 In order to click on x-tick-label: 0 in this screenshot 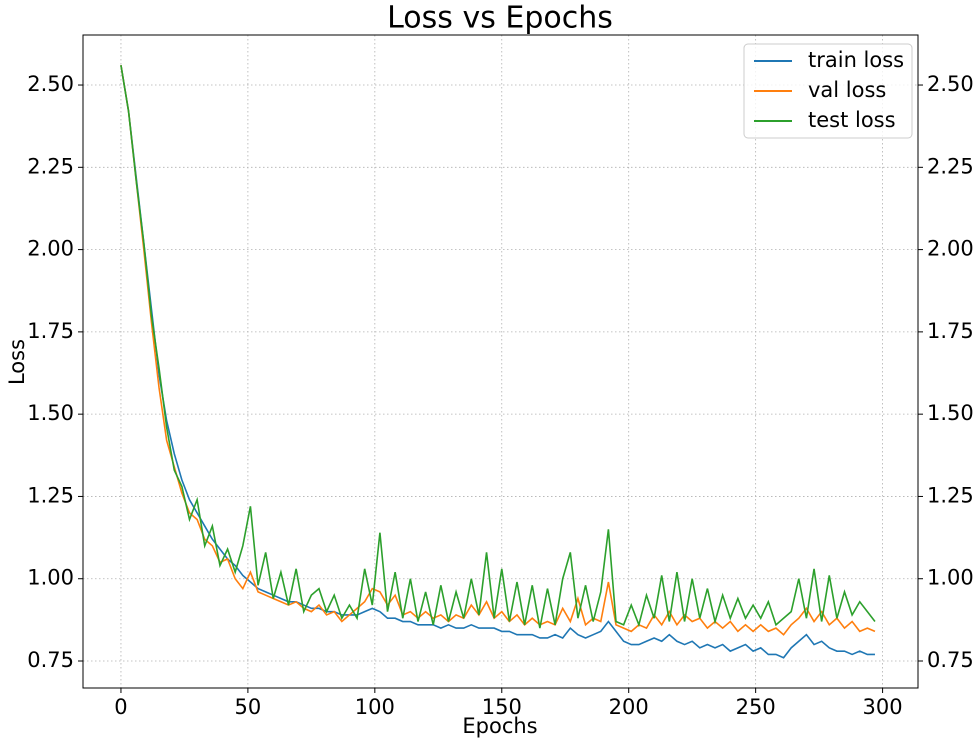, I will do `click(120, 707)`.